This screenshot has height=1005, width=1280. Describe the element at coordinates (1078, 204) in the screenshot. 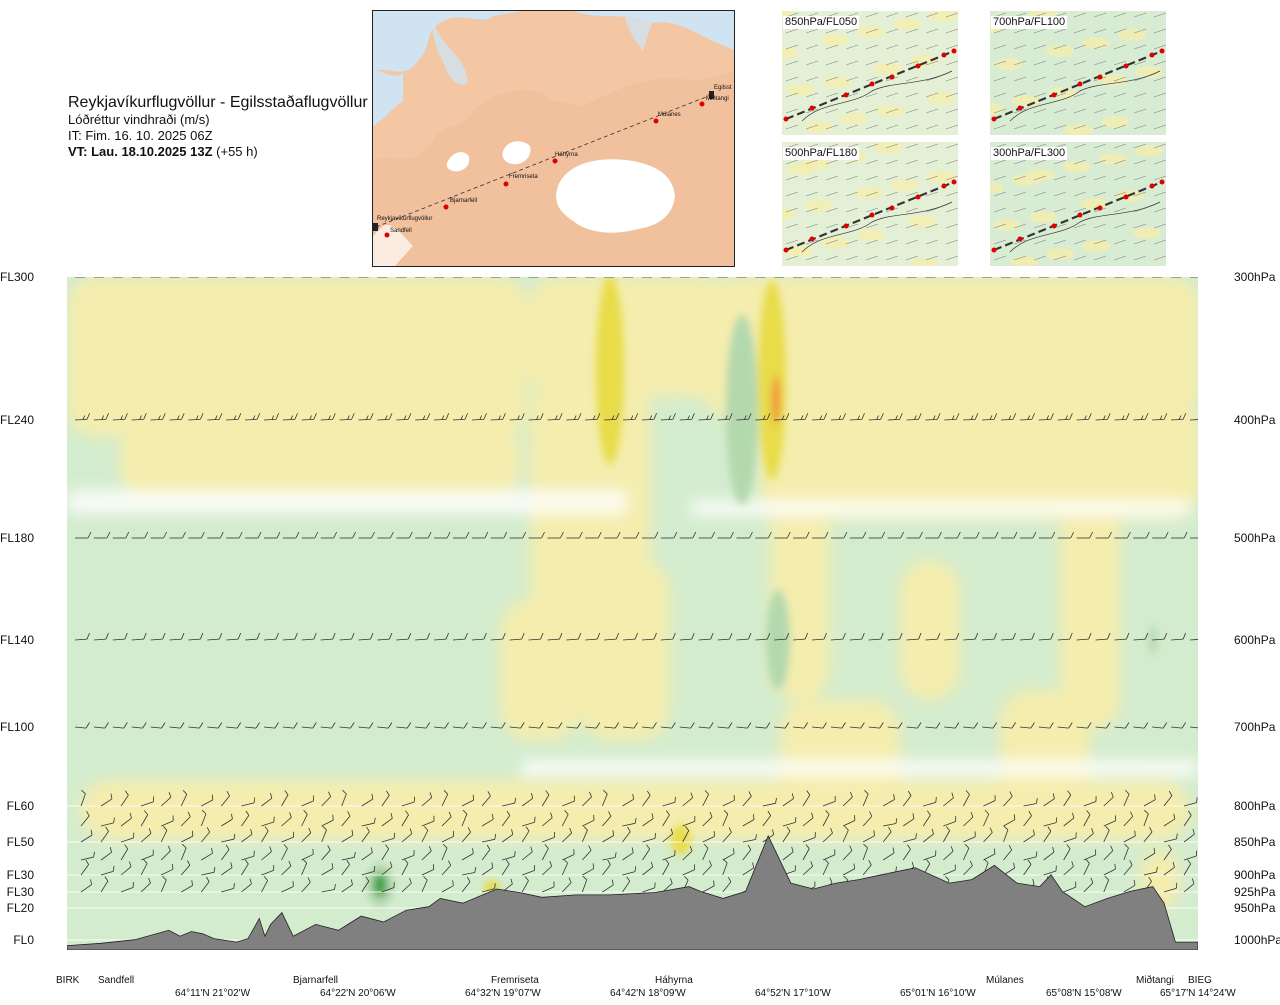

I see `thumb-300: 300hPa/FL300` at that location.